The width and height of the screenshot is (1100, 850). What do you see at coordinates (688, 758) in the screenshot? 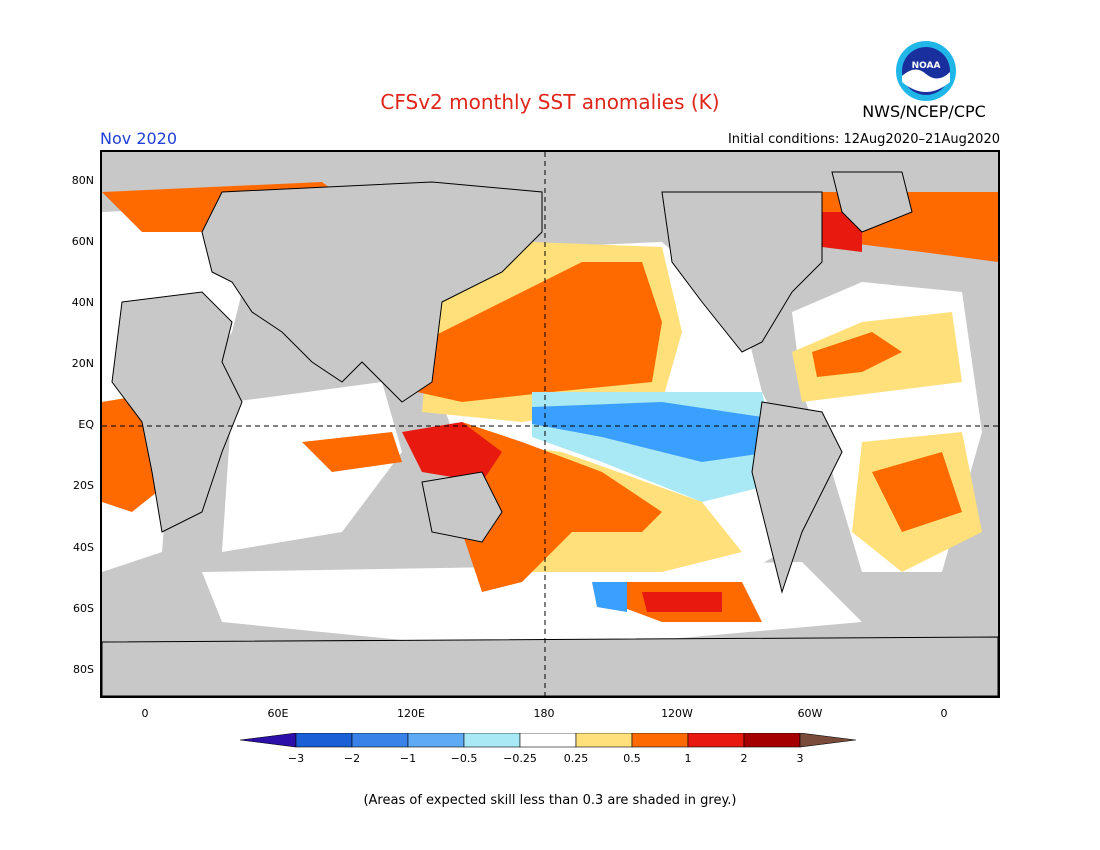
I see `colorbar-tick-label: 1` at bounding box center [688, 758].